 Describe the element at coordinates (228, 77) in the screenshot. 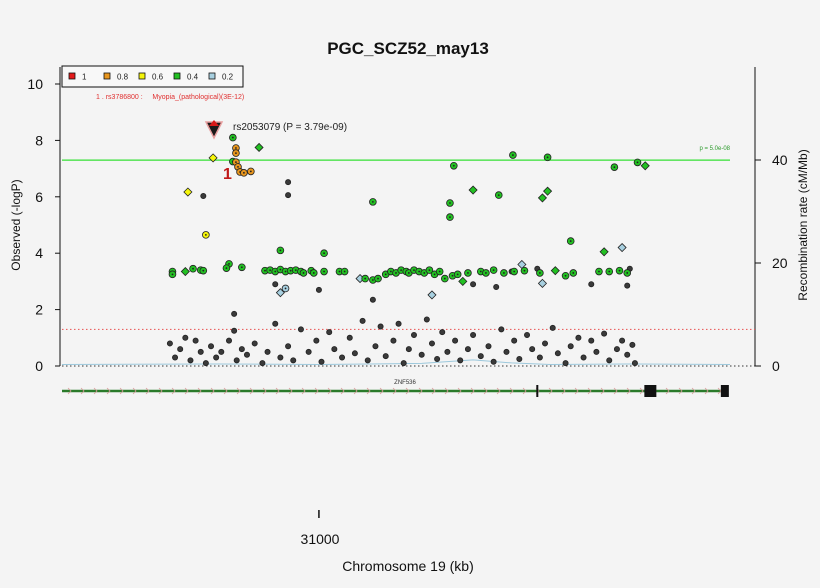

I see `legend-label: 0.2` at that location.